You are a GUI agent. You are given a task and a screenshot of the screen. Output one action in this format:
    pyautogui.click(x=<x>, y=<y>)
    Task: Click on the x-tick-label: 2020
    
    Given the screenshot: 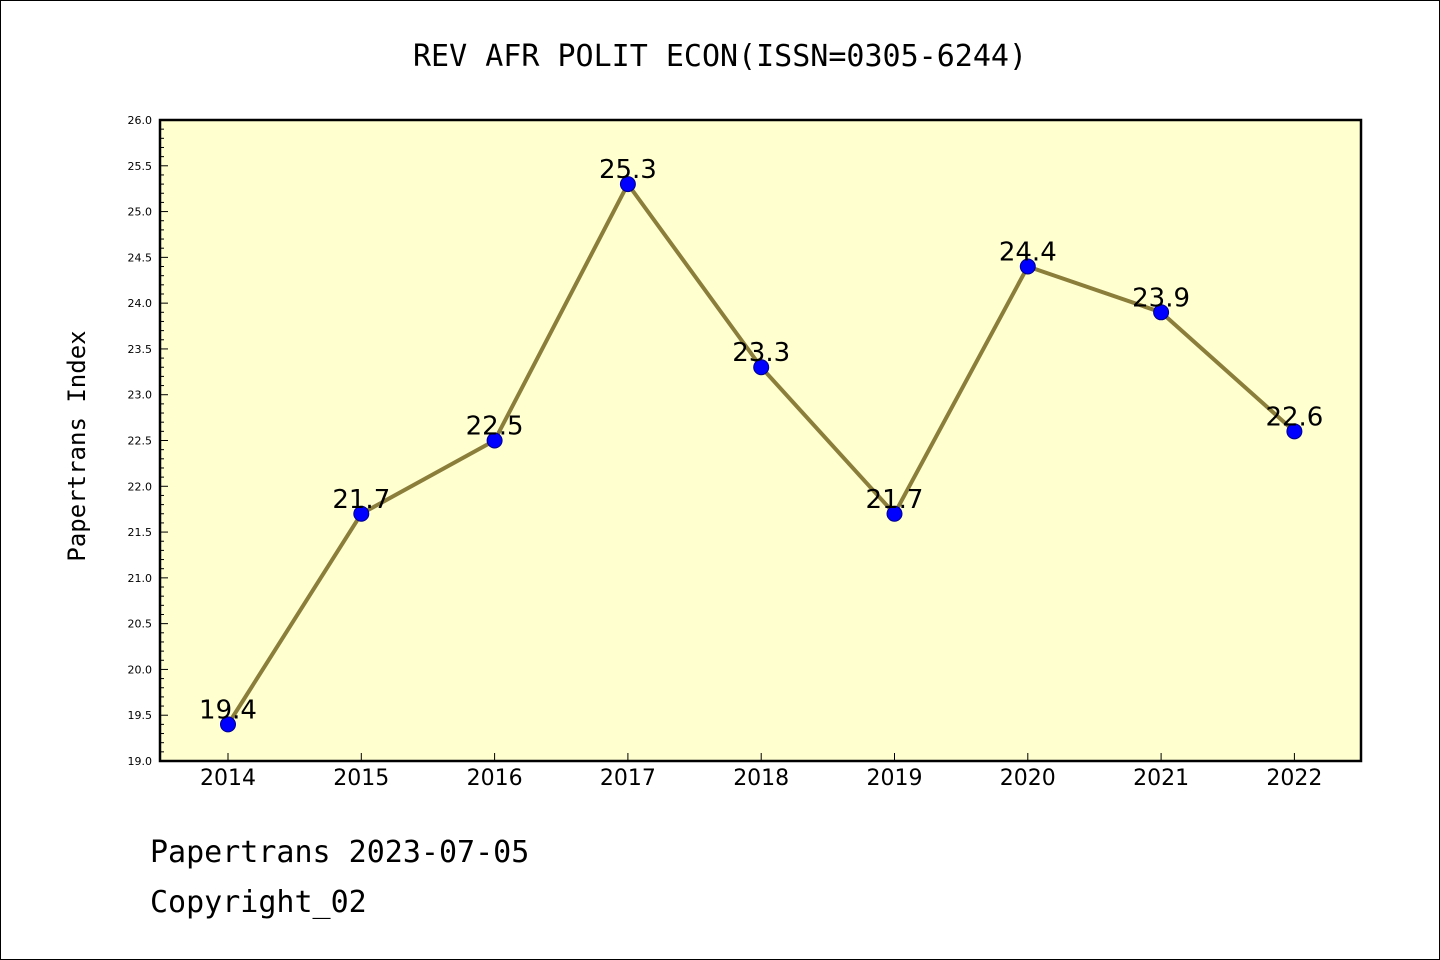 What is the action you would take?
    pyautogui.click(x=1028, y=778)
    